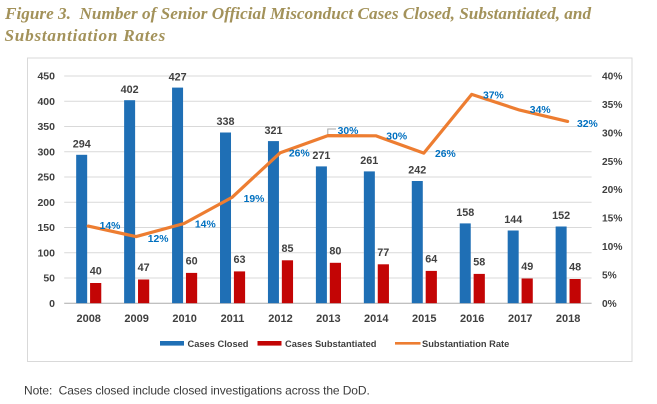  I want to click on svg-text: 338, so click(225, 122).